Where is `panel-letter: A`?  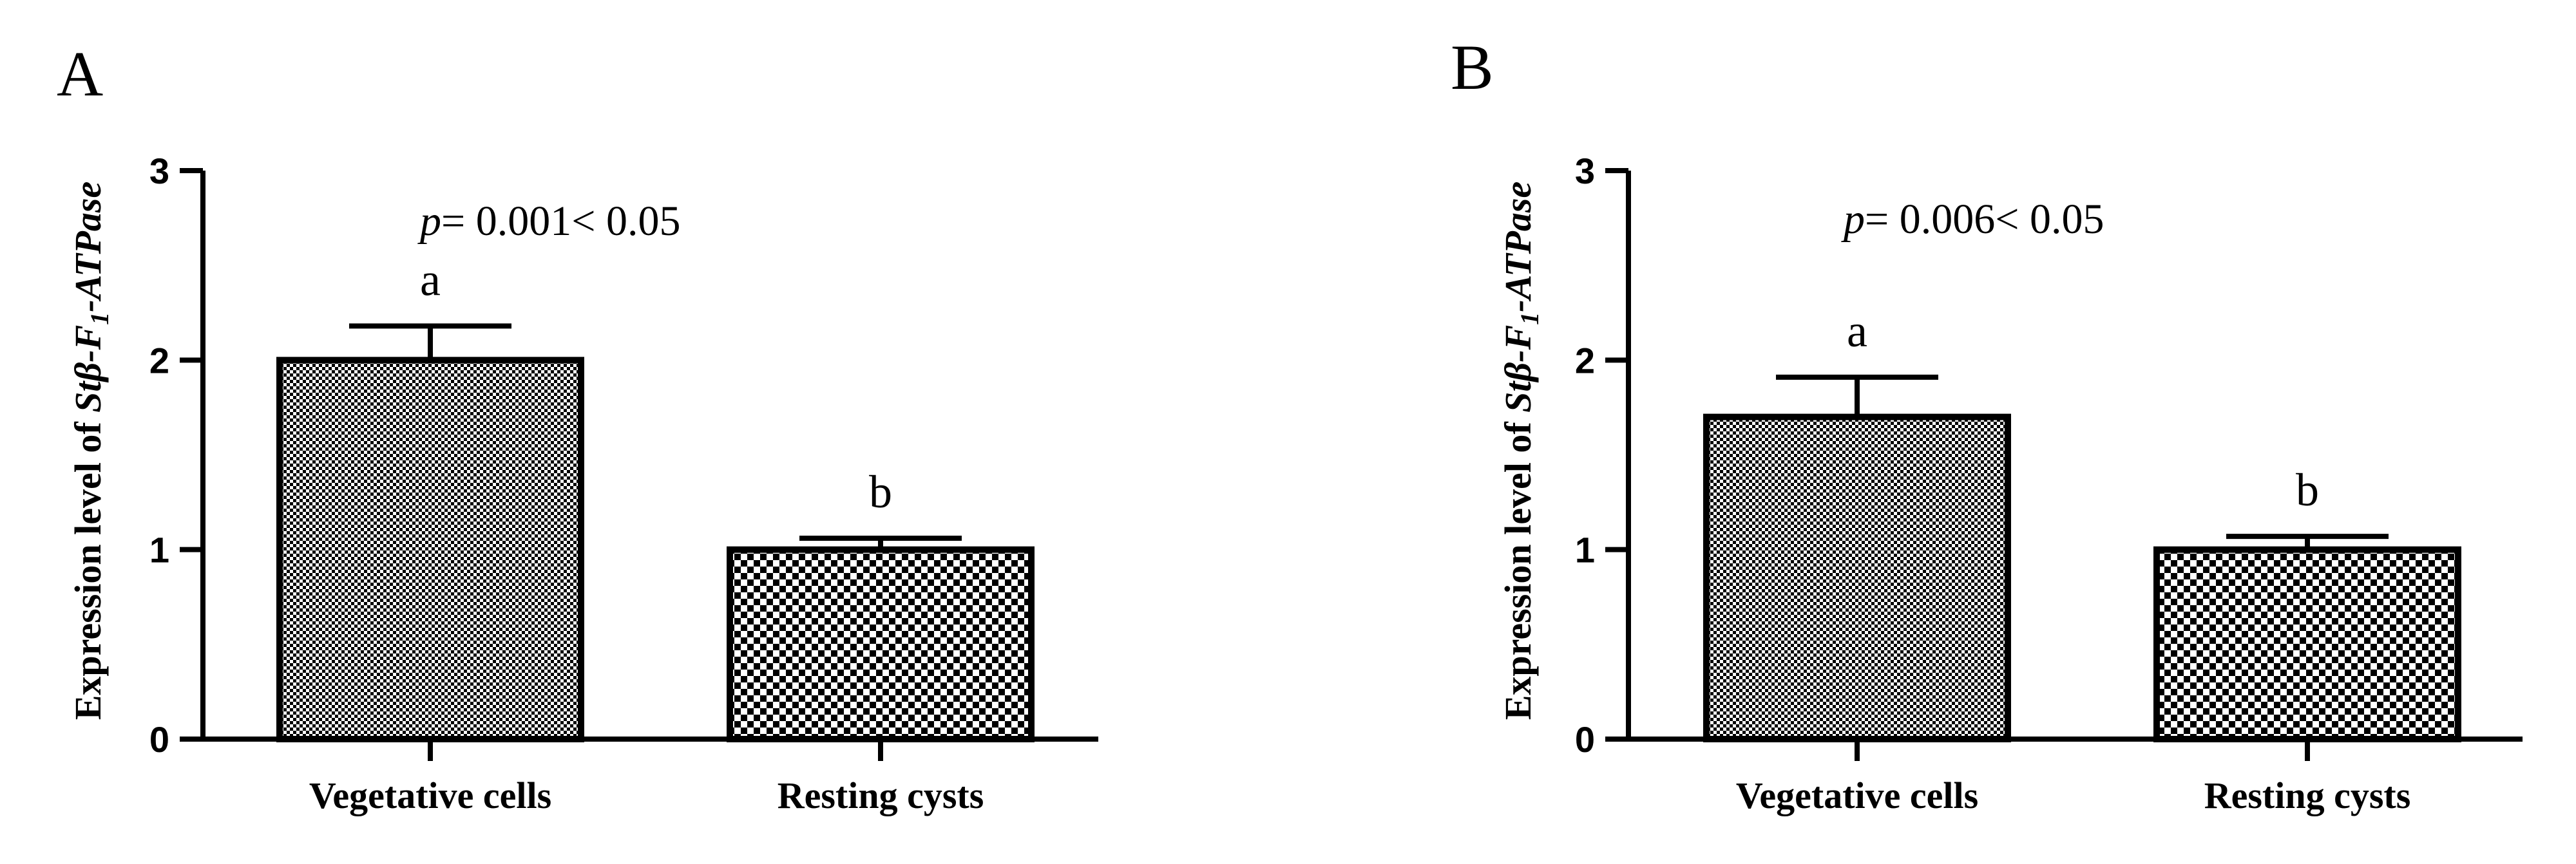 panel-letter: A is located at coordinates (80, 73).